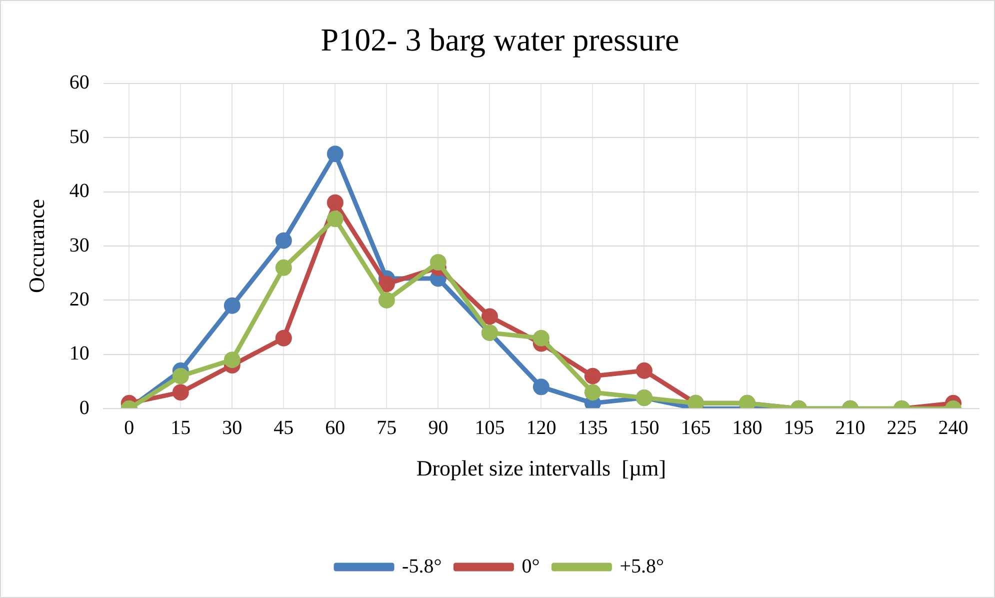  I want to click on y-tick-label: 30, so click(79, 245).